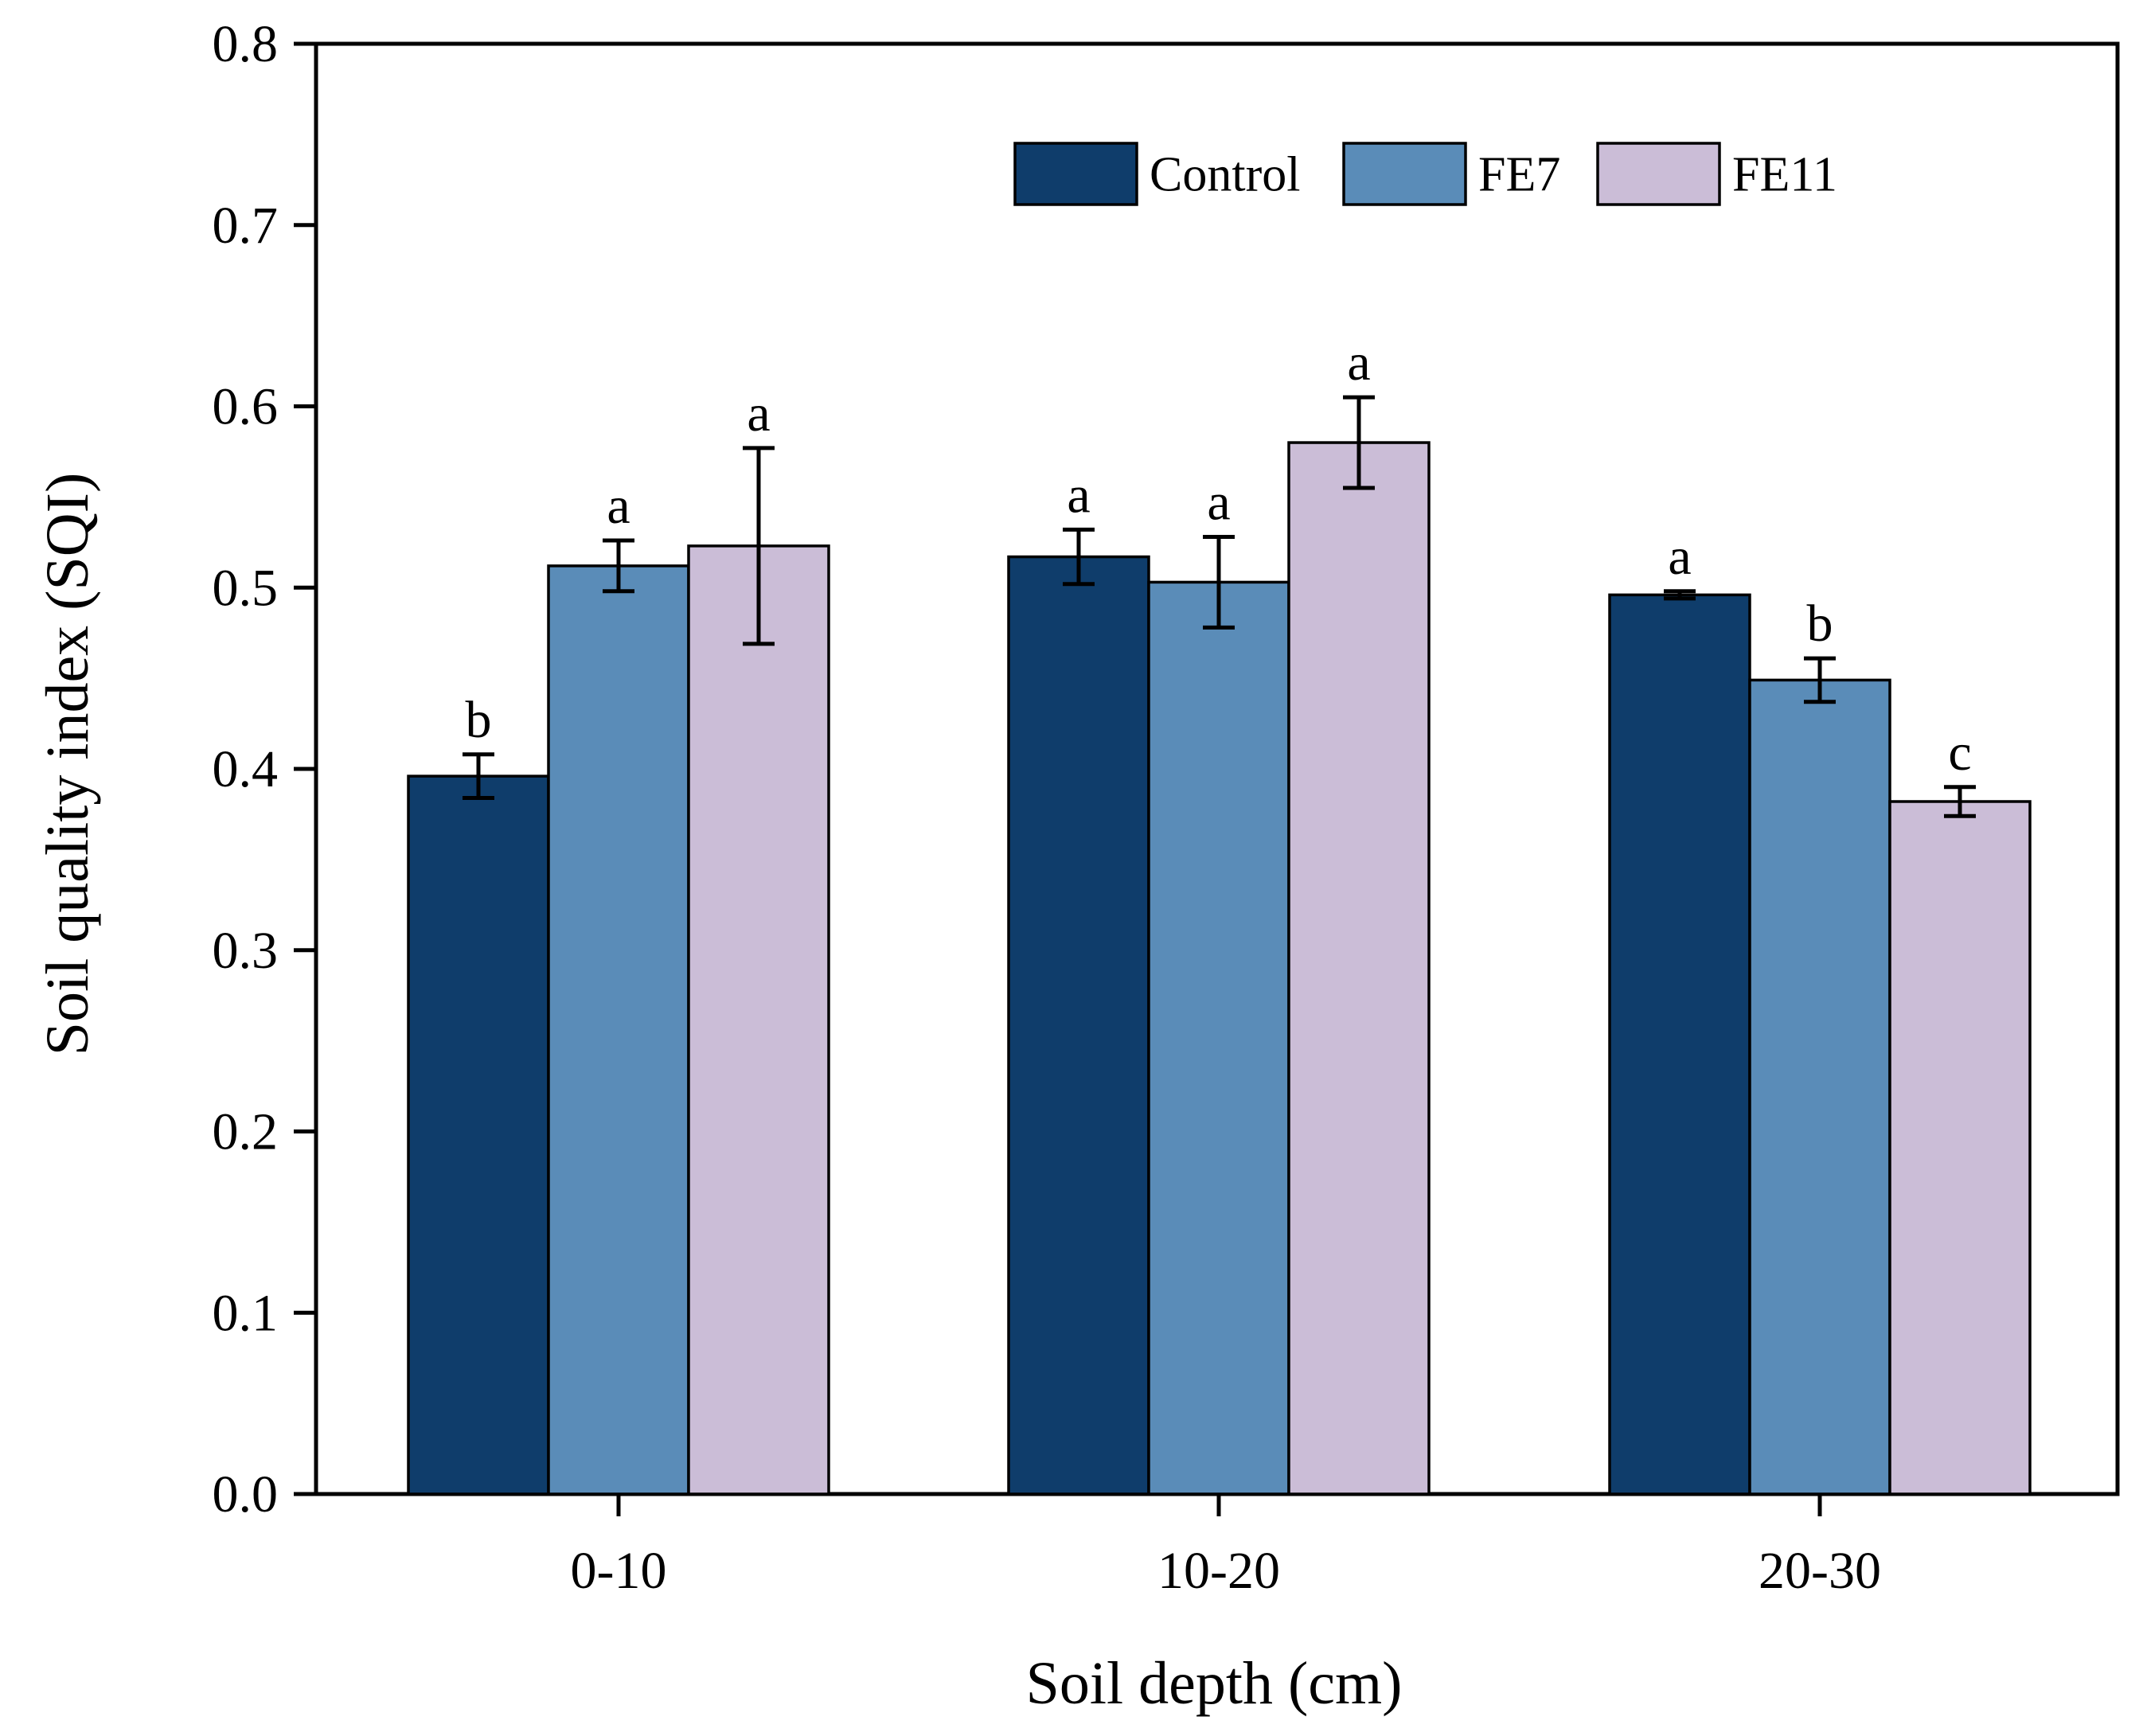  What do you see at coordinates (246, 1313) in the screenshot?
I see `y-tick-label: 0.1` at bounding box center [246, 1313].